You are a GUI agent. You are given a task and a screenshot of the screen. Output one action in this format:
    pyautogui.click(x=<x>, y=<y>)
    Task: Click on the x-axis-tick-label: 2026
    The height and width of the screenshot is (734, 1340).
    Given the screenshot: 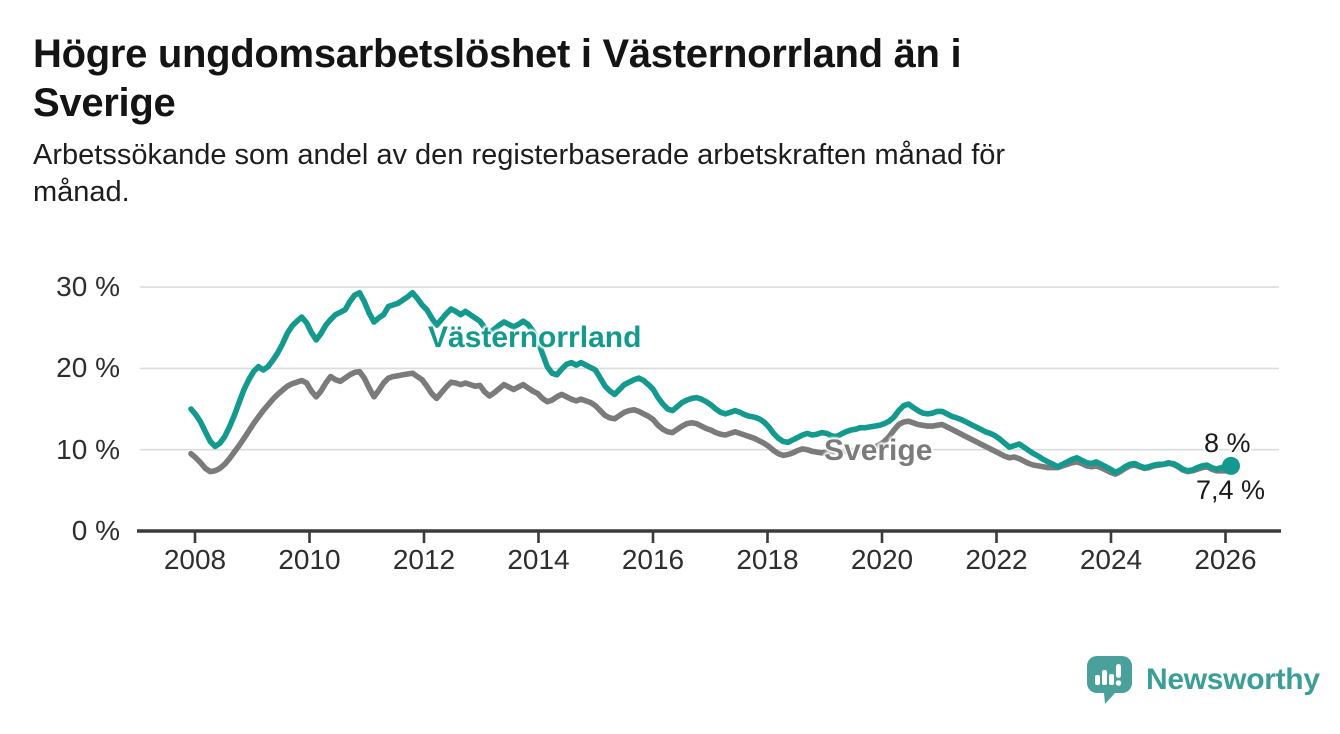 What is the action you would take?
    pyautogui.click(x=1225, y=559)
    